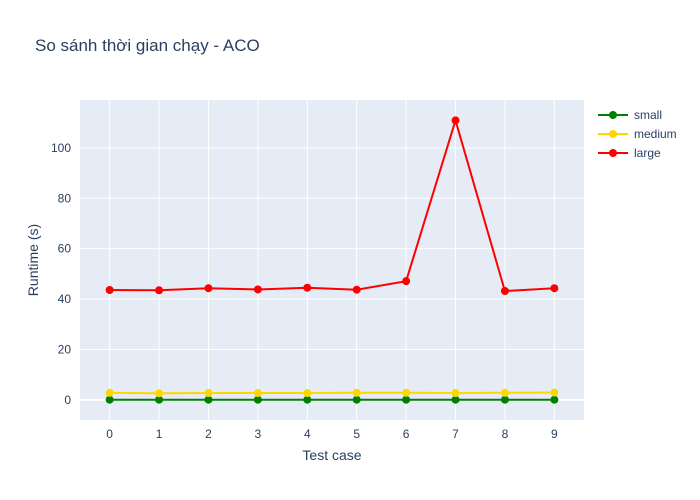  Describe the element at coordinates (258, 434) in the screenshot. I see `x-tick-label: 3` at that location.